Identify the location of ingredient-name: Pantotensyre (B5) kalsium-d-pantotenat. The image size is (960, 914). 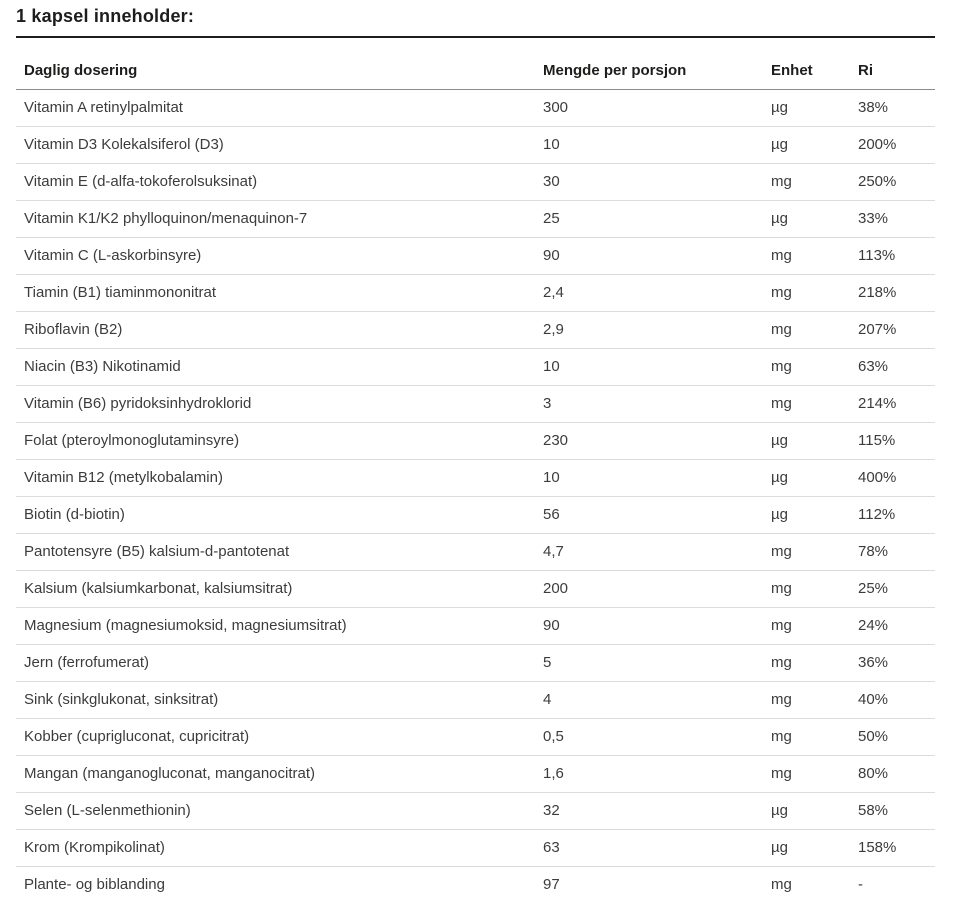
(275, 552).